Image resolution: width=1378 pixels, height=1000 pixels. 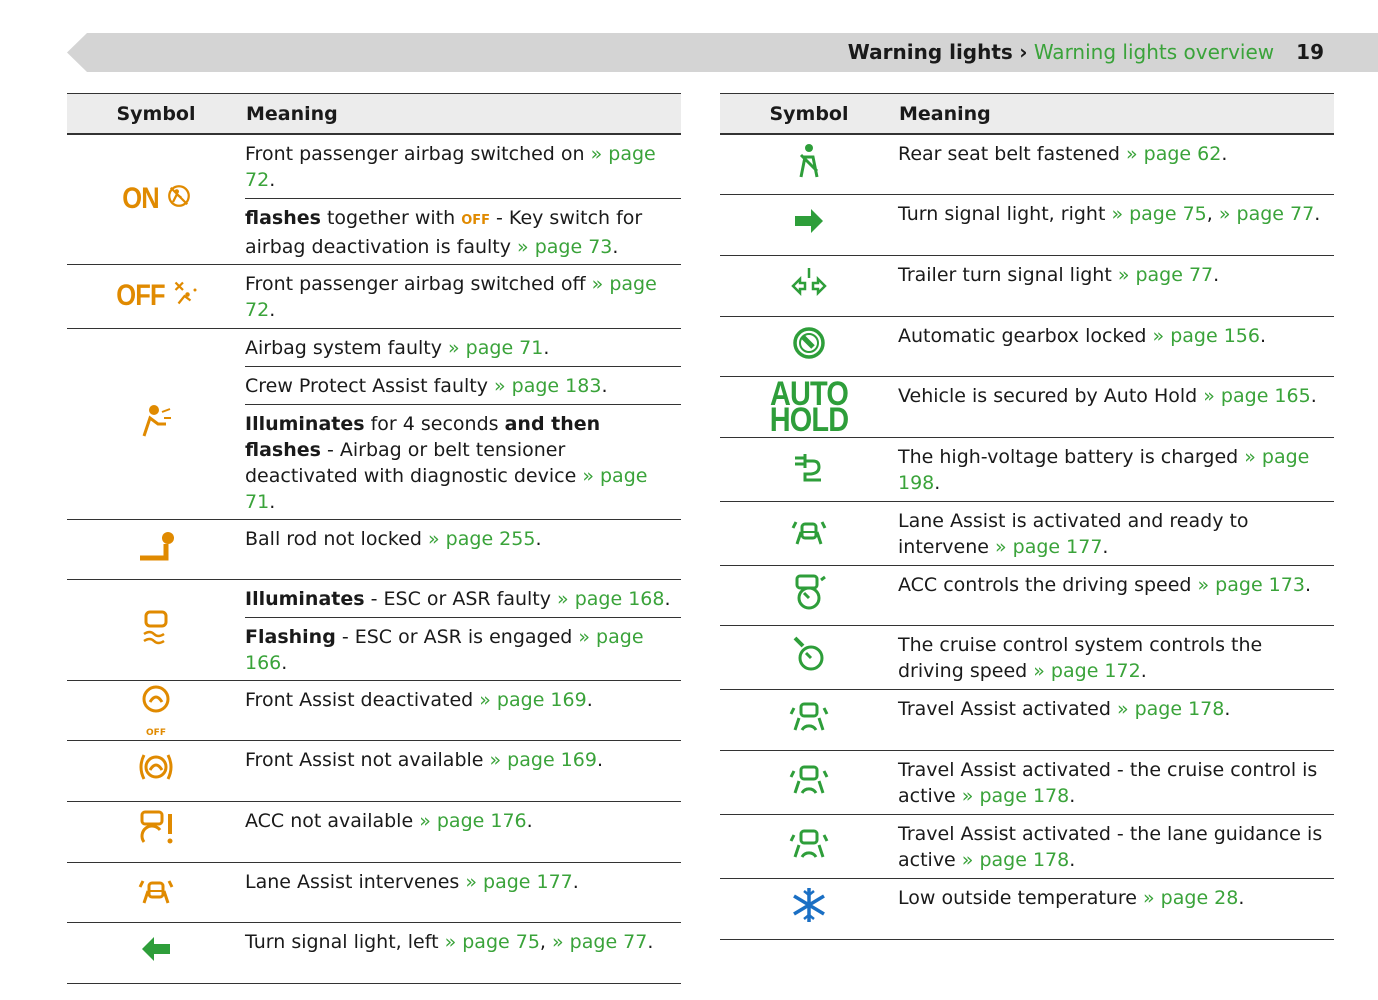 I want to click on table-row: Lane Assist intervenes » page 177., so click(x=374, y=892).